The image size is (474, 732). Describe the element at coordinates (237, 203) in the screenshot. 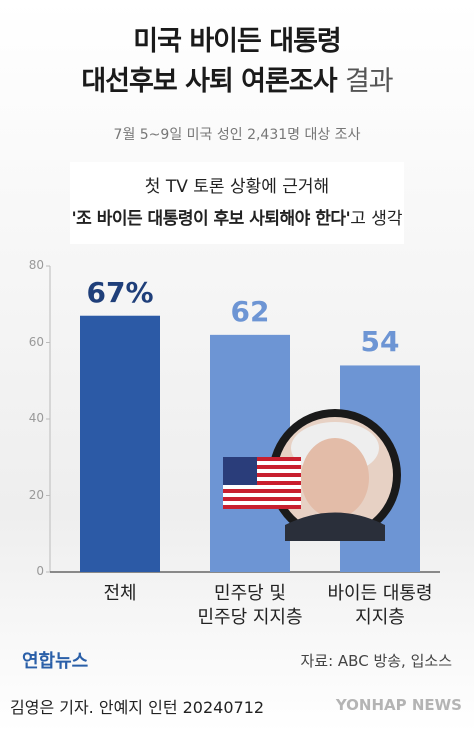

I see `question-box` at that location.